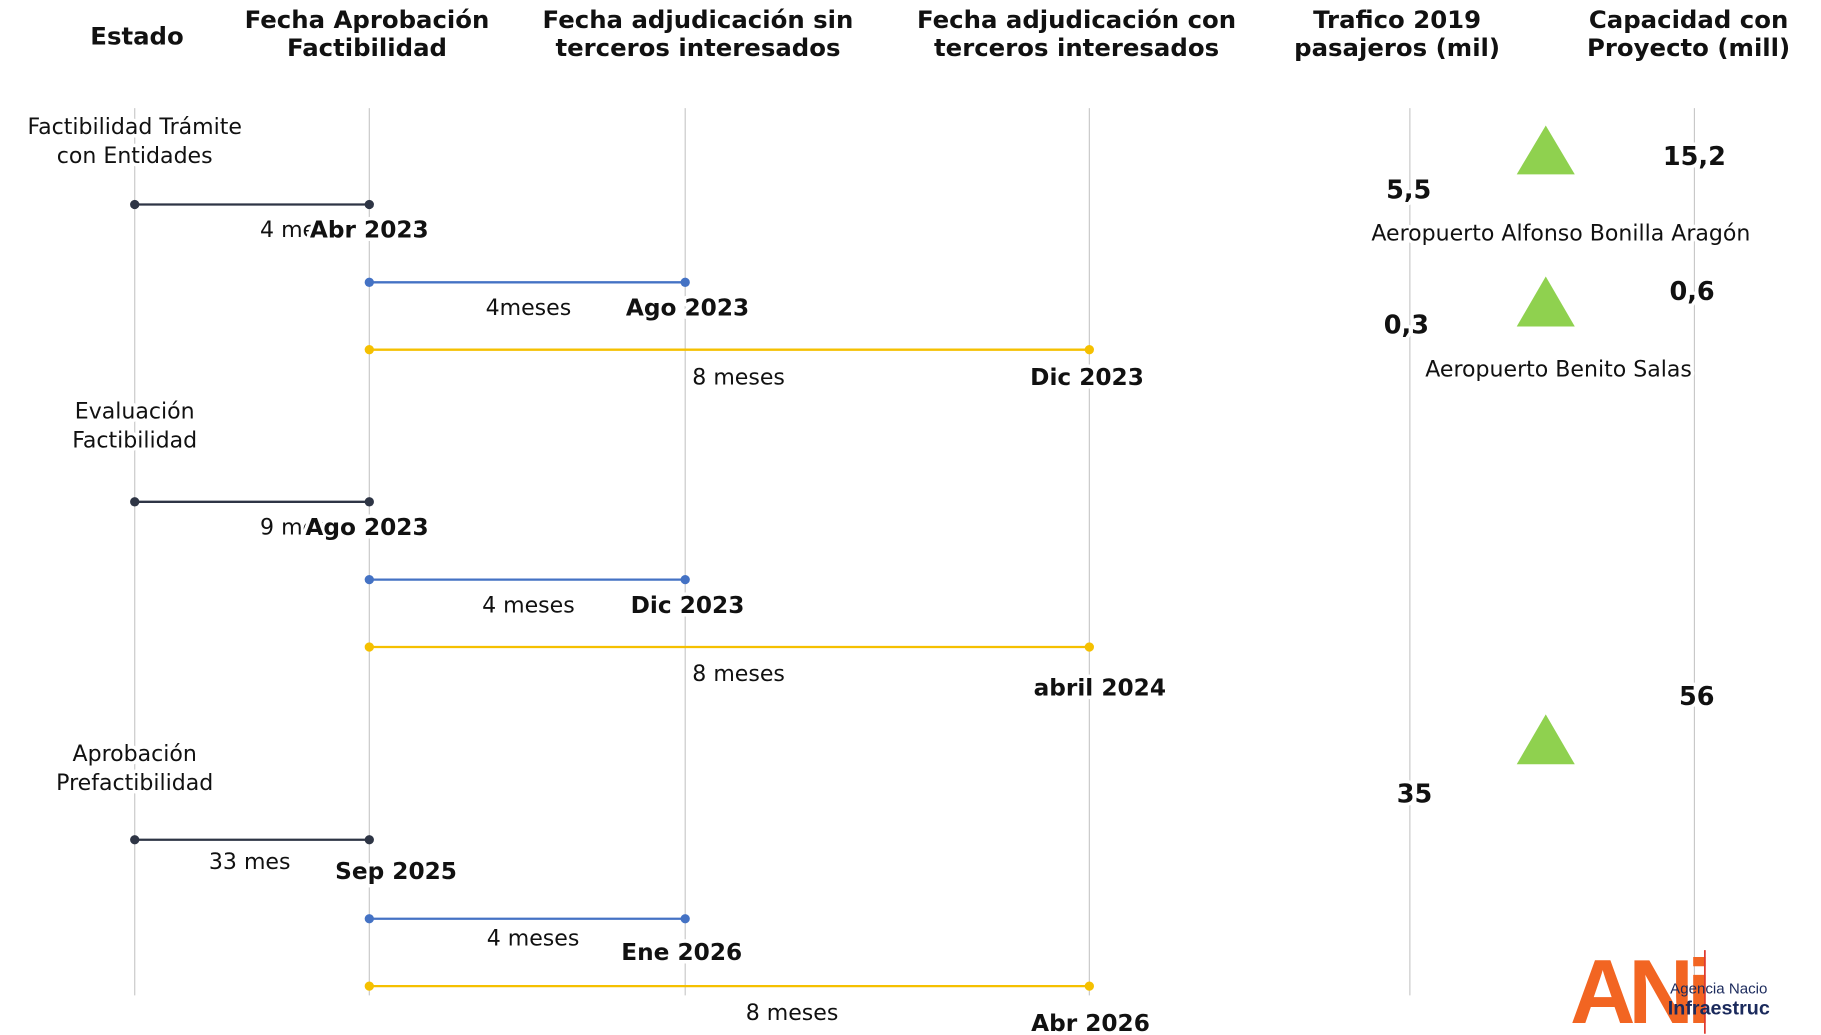 This screenshot has height=1035, width=1821. Describe the element at coordinates (1406, 325) in the screenshot. I see `traffic-value: 0,3` at that location.